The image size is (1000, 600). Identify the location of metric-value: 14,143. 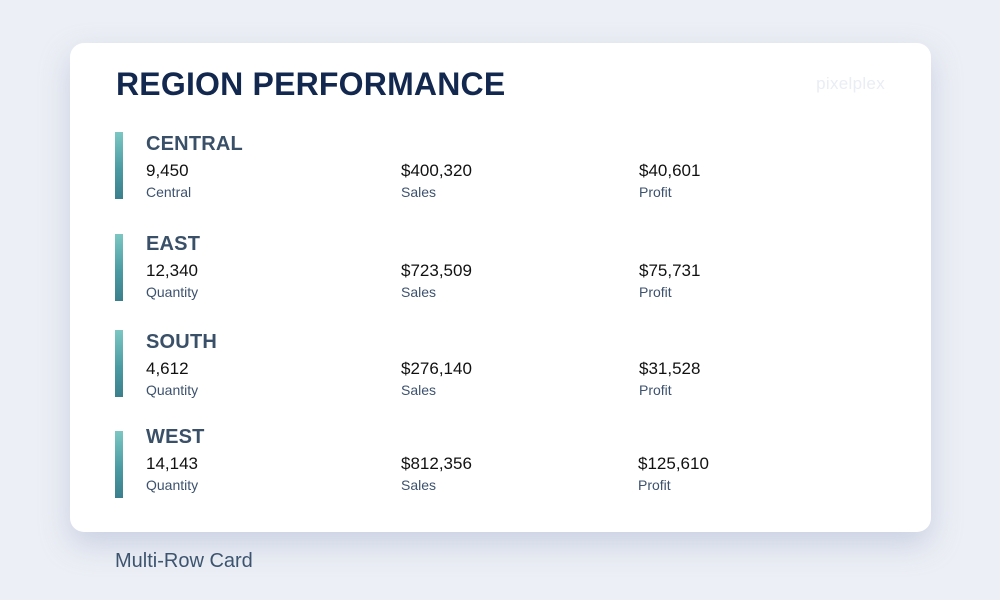
(172, 463).